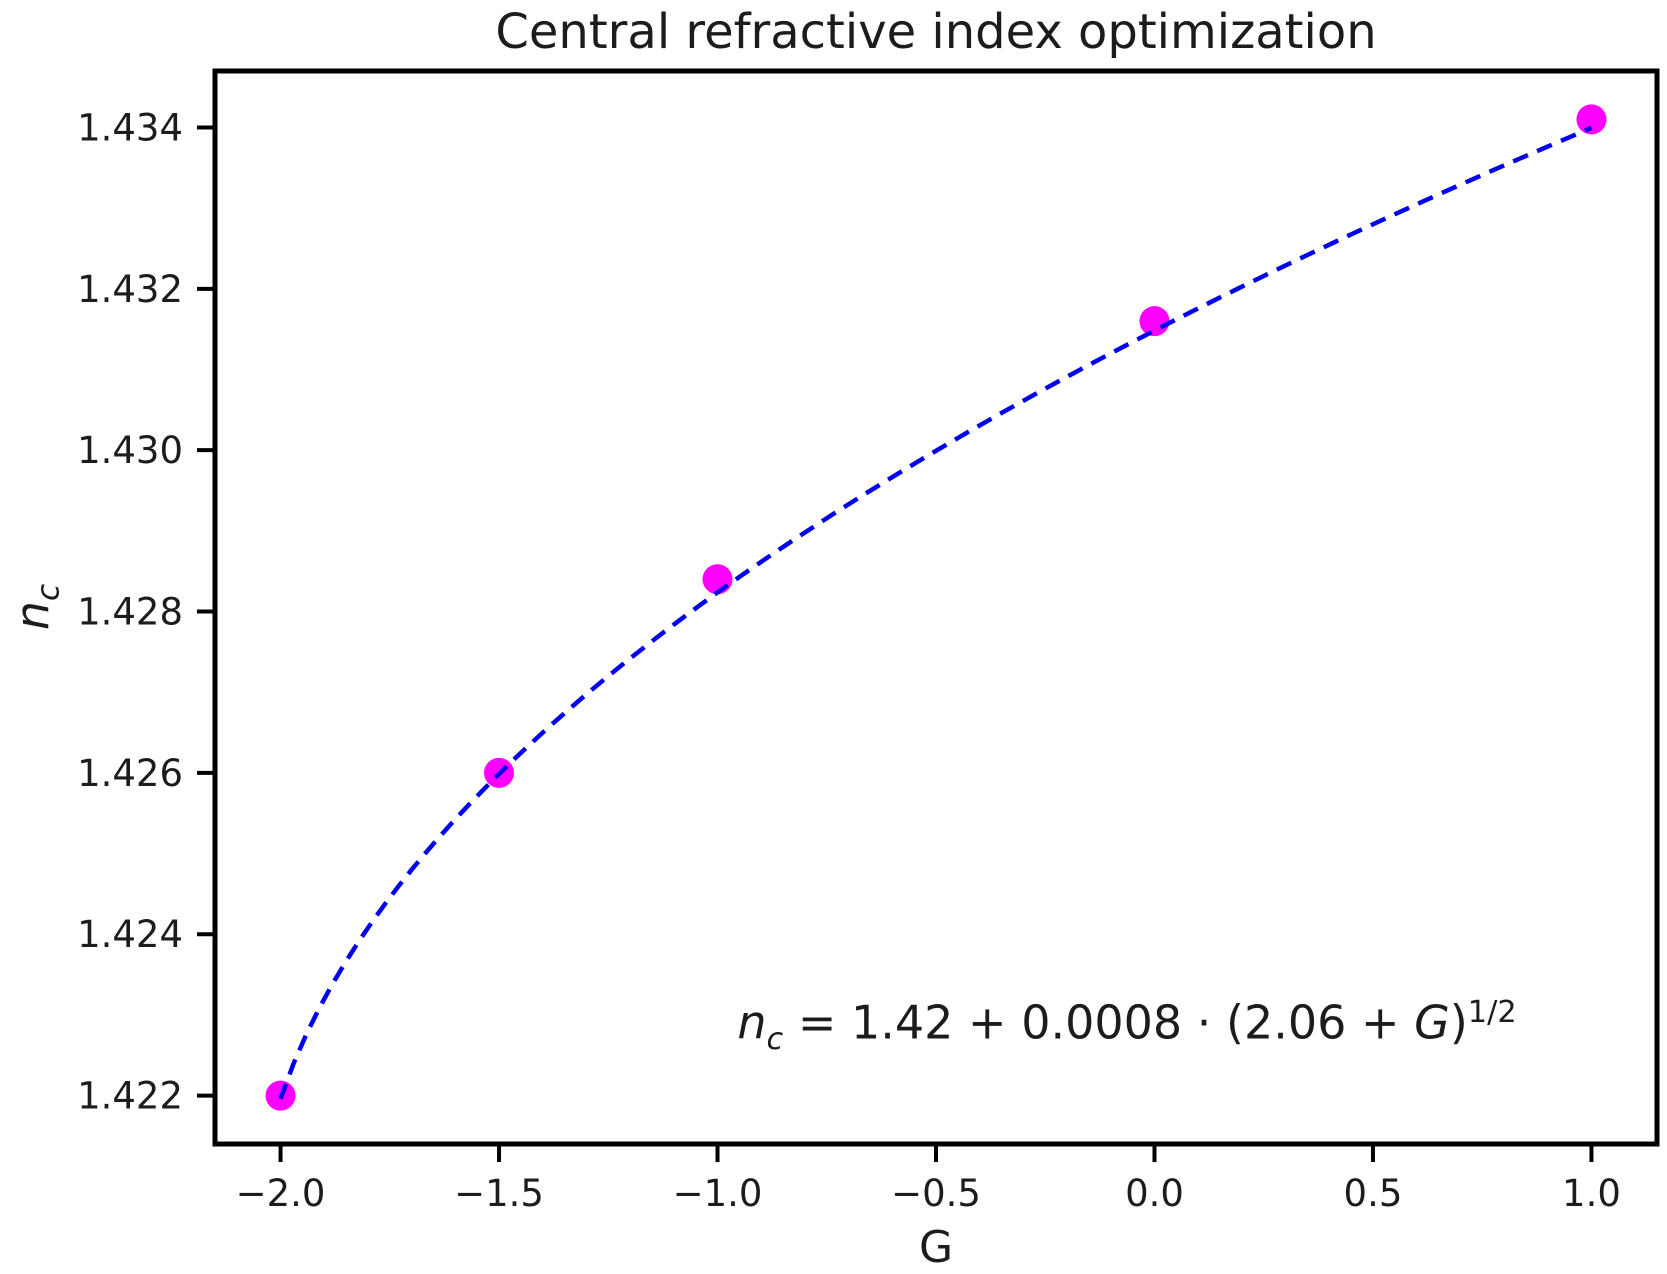 The width and height of the screenshot is (1667, 1274). Describe the element at coordinates (1432, 1022) in the screenshot. I see `equation-variable: G` at that location.